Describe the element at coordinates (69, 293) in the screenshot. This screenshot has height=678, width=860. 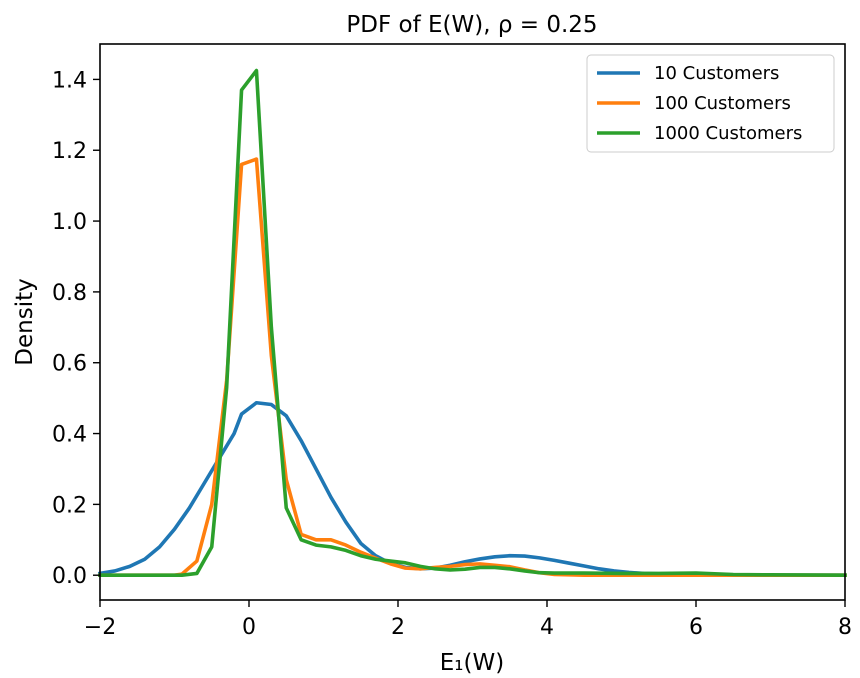
I see `y-tick-label: 0.8` at that location.